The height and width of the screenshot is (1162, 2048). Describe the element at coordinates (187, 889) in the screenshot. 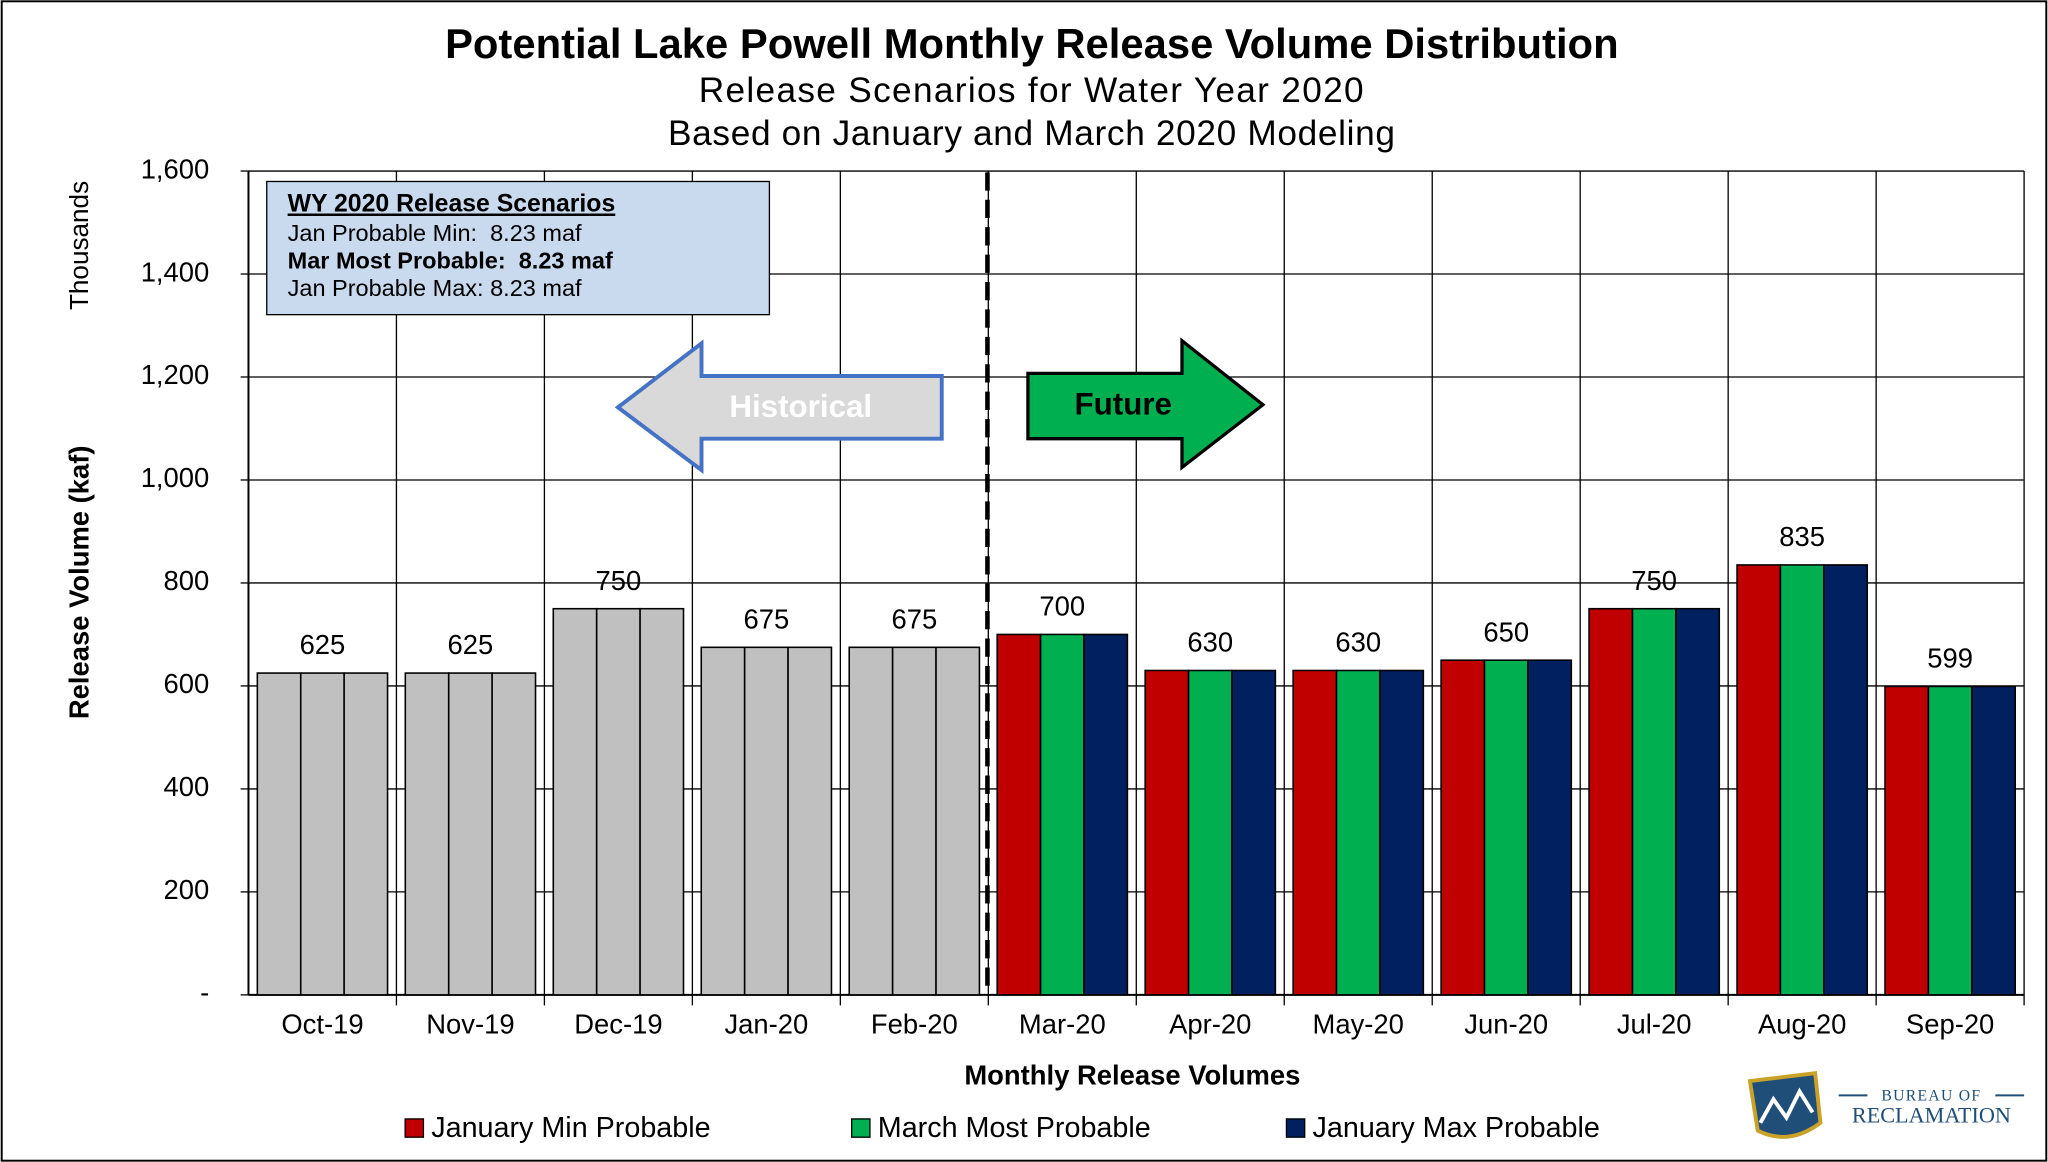

I see `y-tick-label: 200` at that location.